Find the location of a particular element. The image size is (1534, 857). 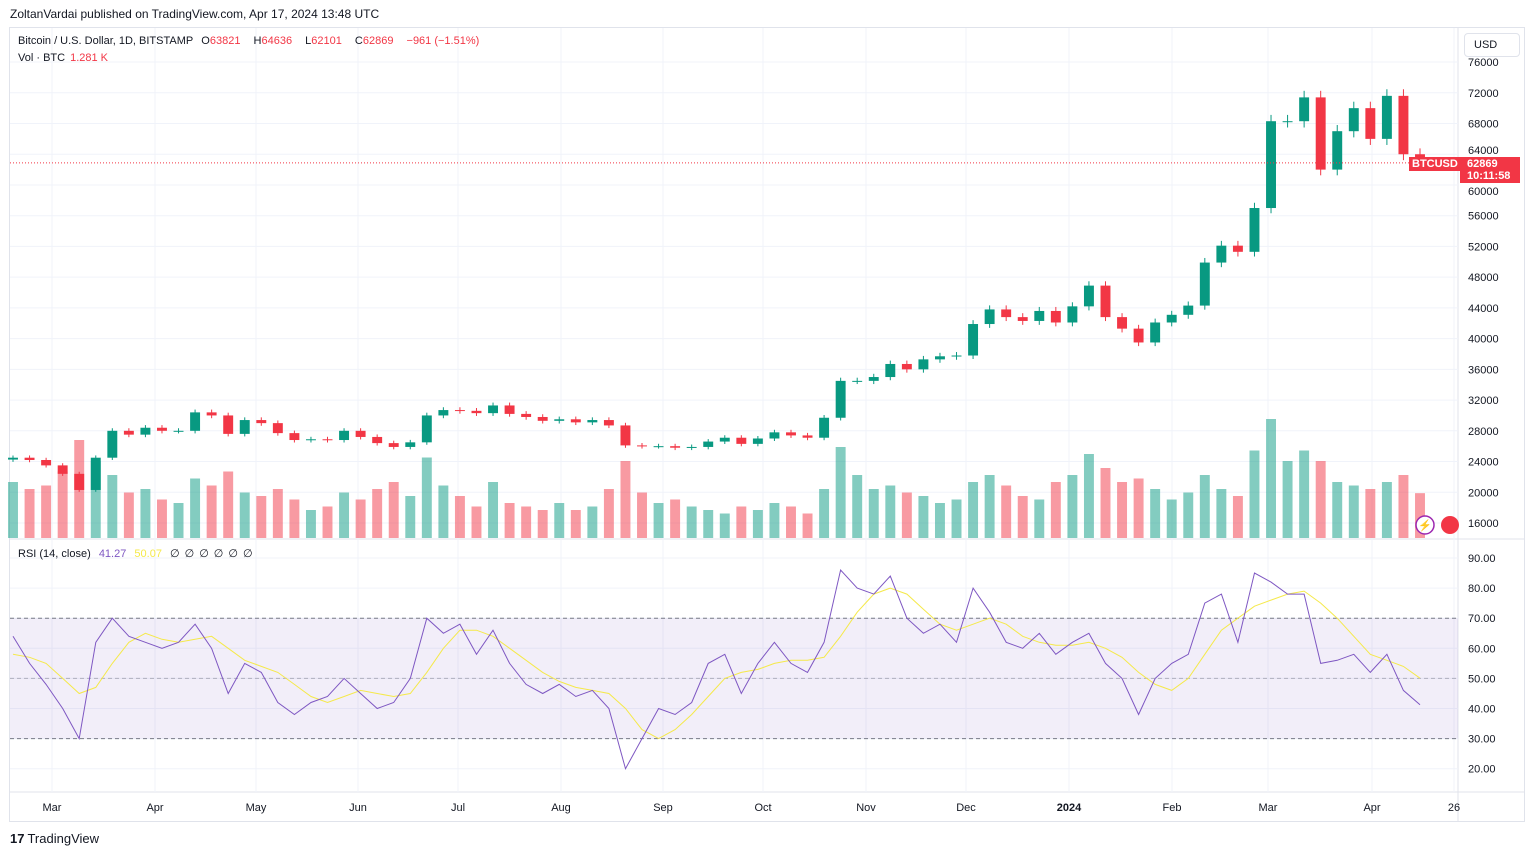

lightning-icon is located at coordinates (1425, 525).